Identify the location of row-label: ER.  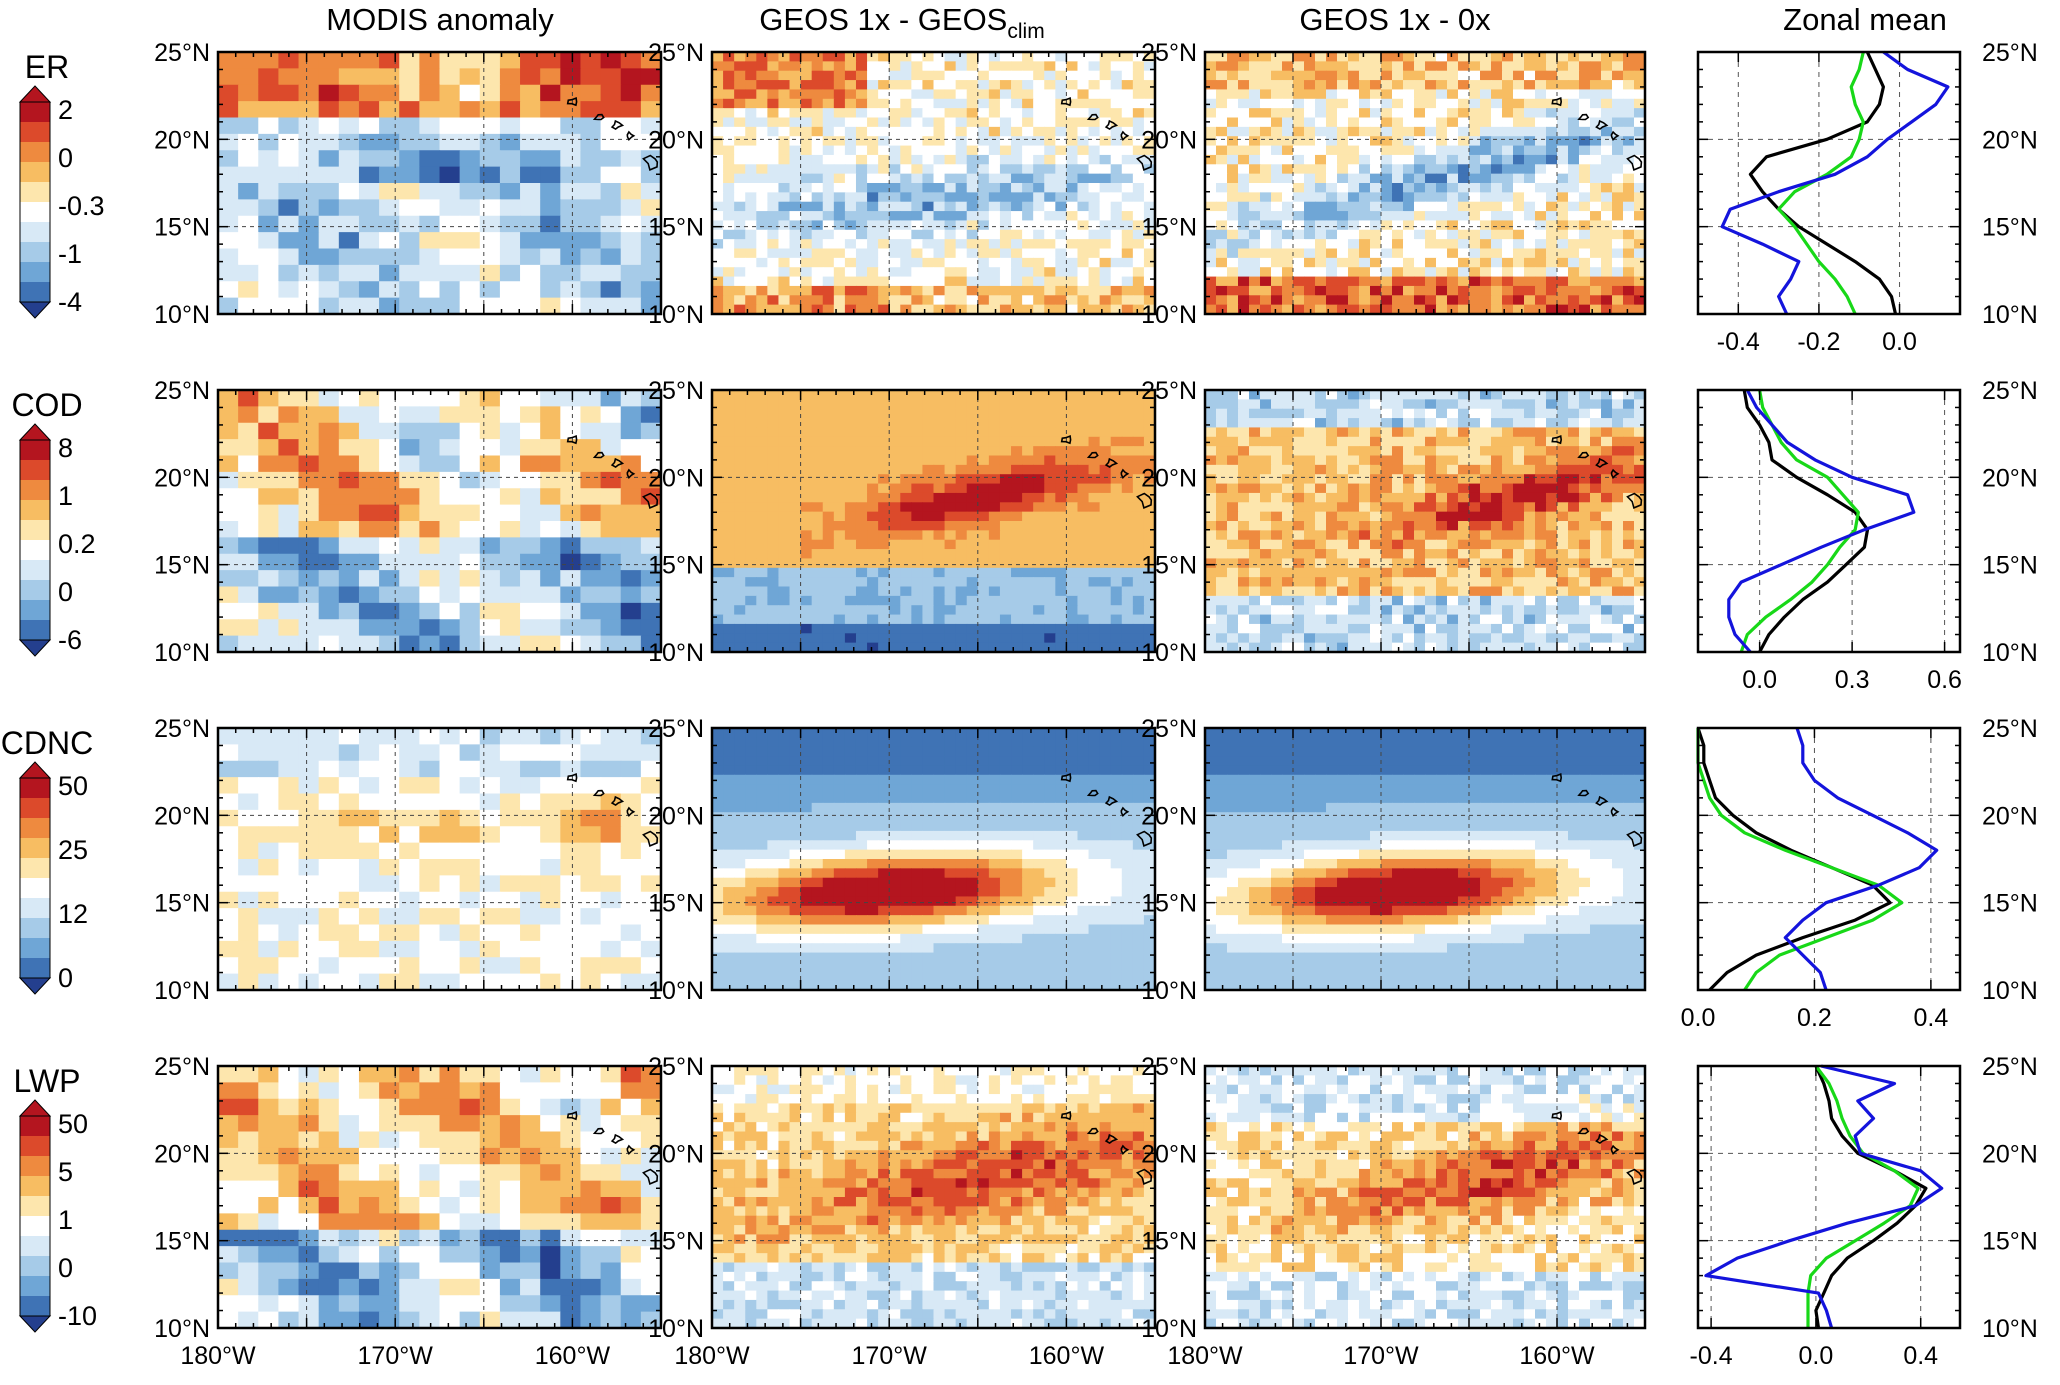
(47, 67).